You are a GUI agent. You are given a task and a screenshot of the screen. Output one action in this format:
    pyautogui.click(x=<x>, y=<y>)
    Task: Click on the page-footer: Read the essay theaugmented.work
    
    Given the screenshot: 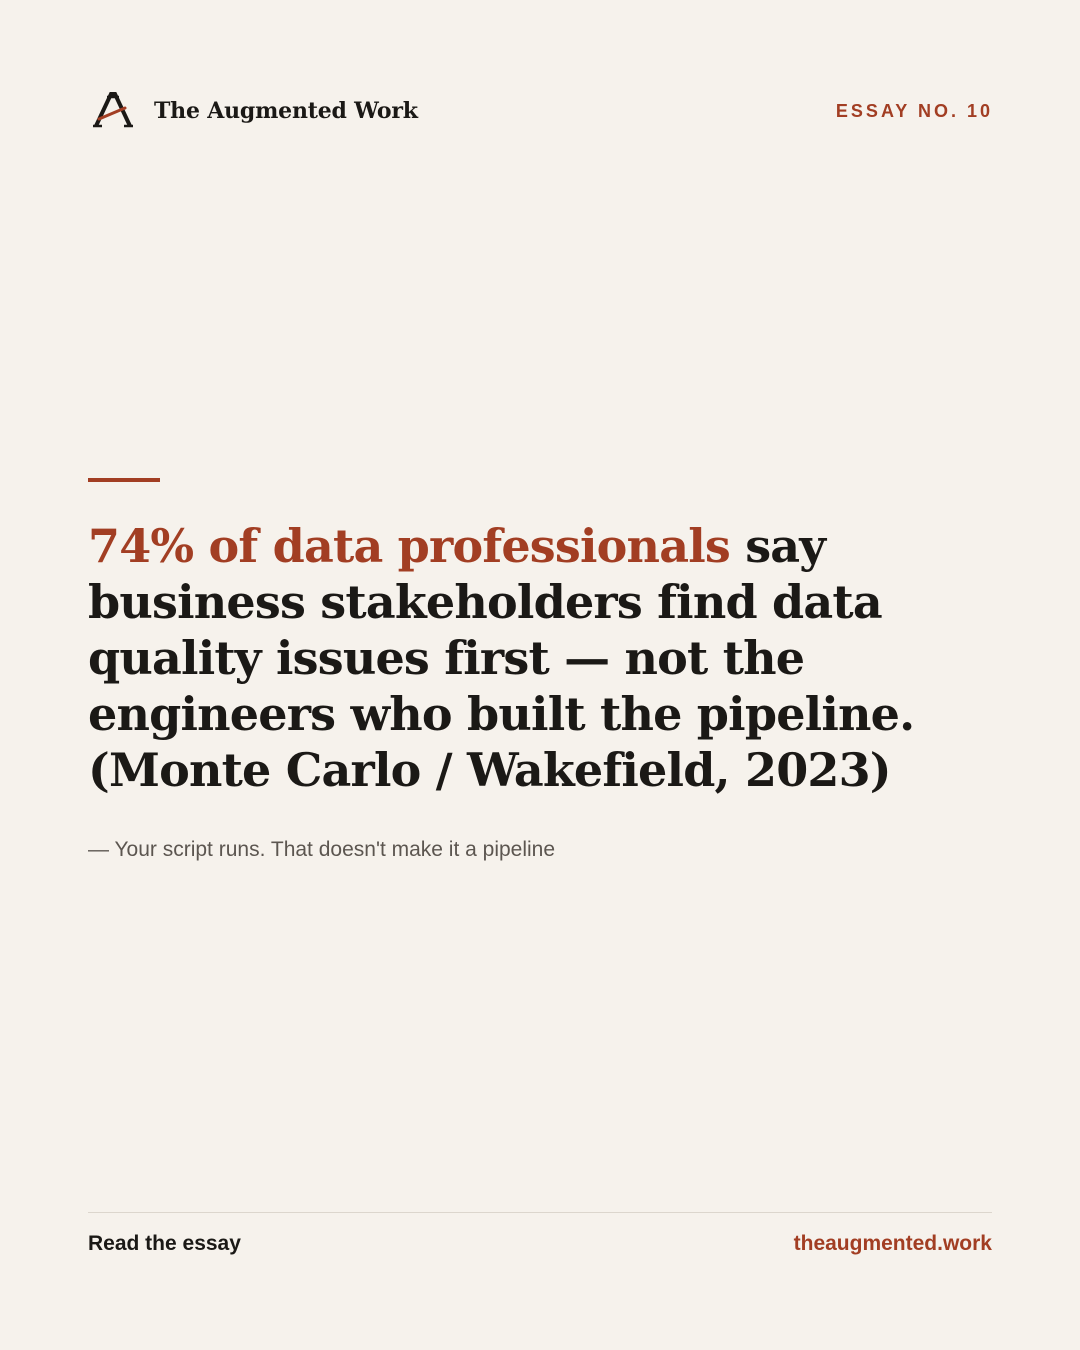 What is the action you would take?
    pyautogui.click(x=540, y=1244)
    